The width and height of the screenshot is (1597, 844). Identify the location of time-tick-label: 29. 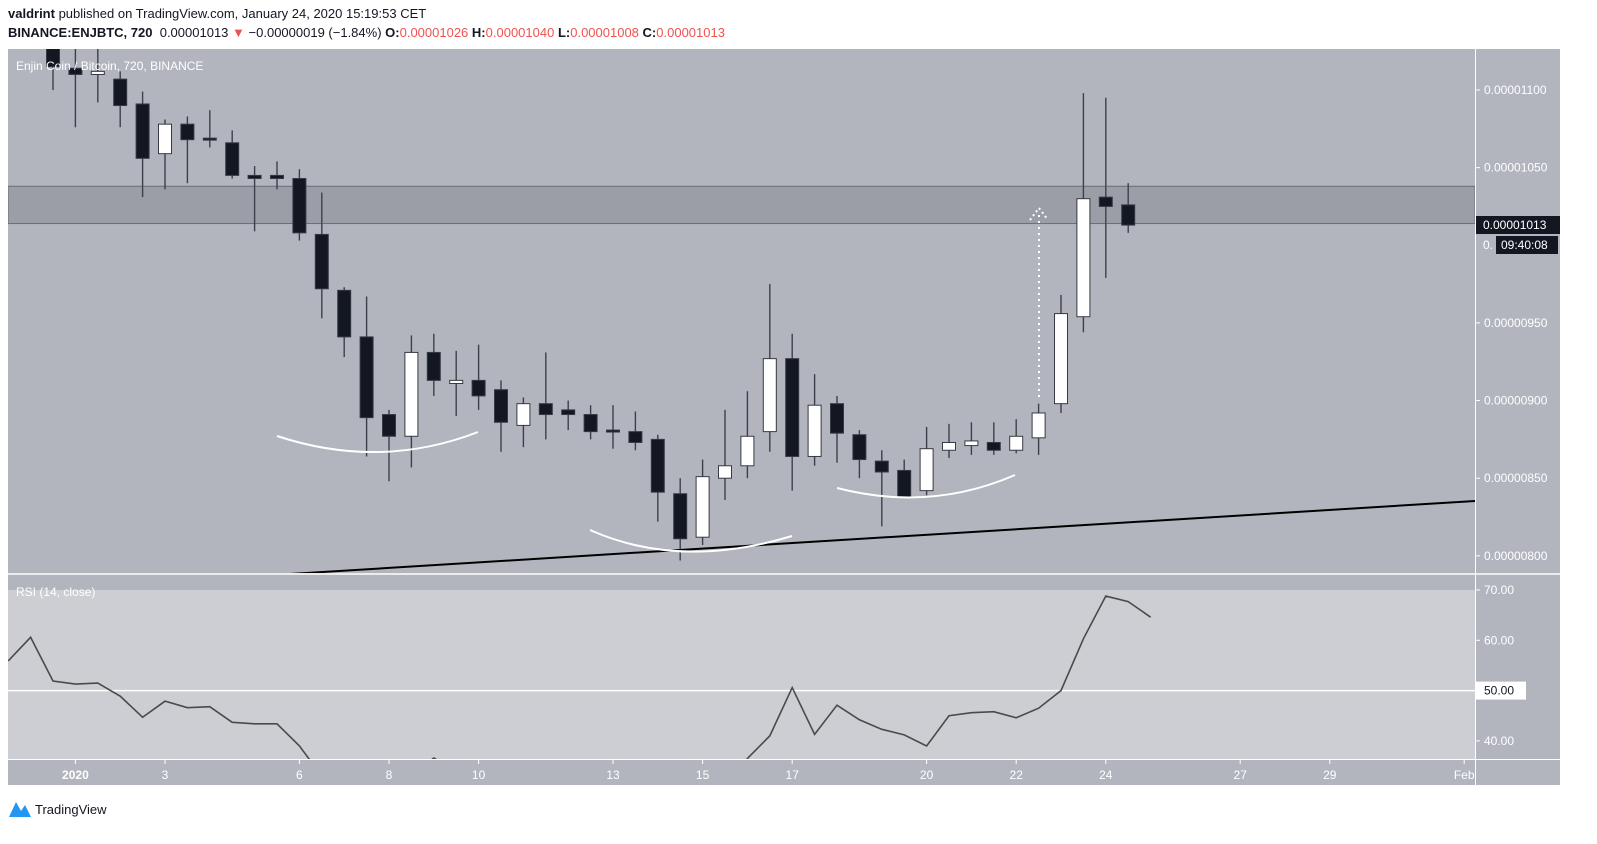
(1330, 775).